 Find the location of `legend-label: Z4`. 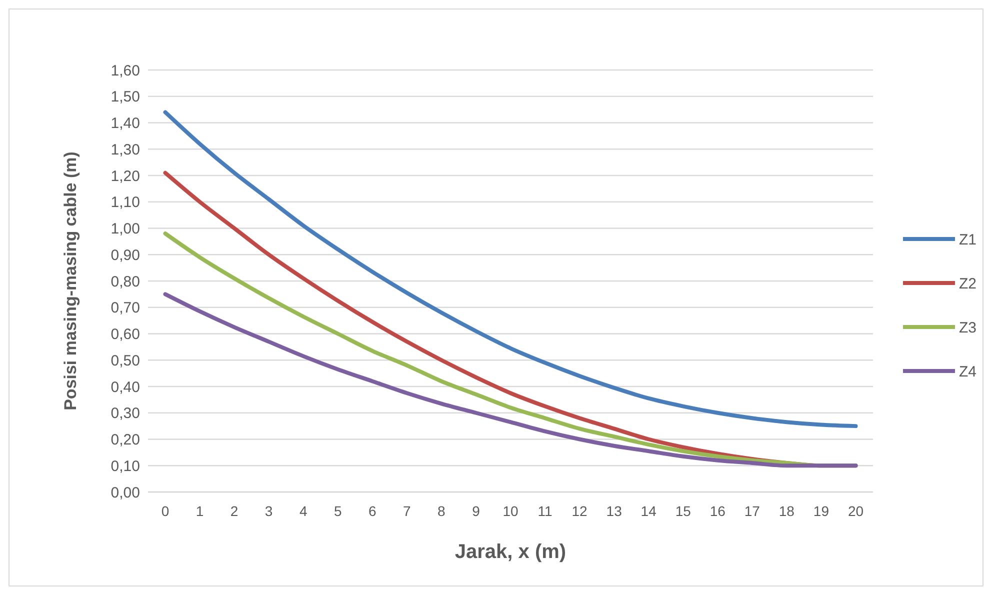

legend-label: Z4 is located at coordinates (968, 371).